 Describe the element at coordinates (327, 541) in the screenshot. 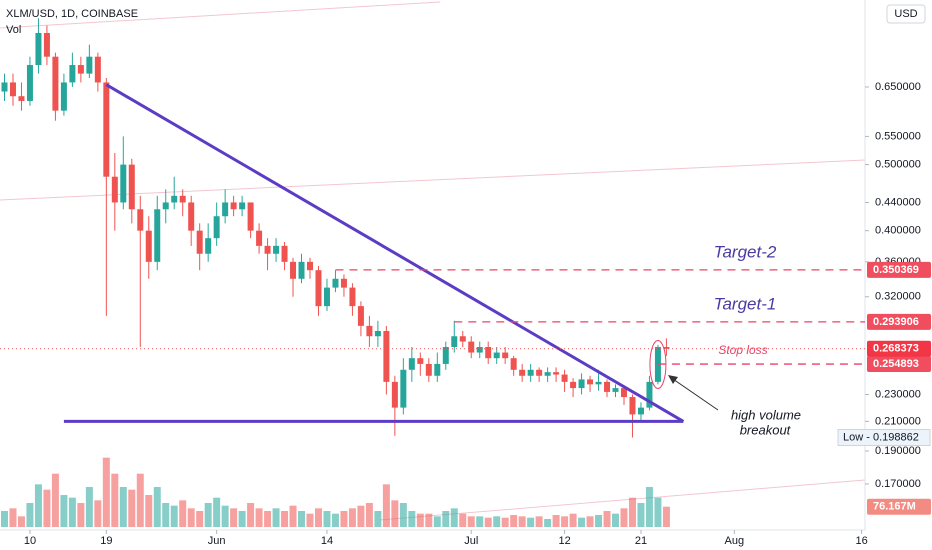

I see `x-tick-label: 14` at that location.